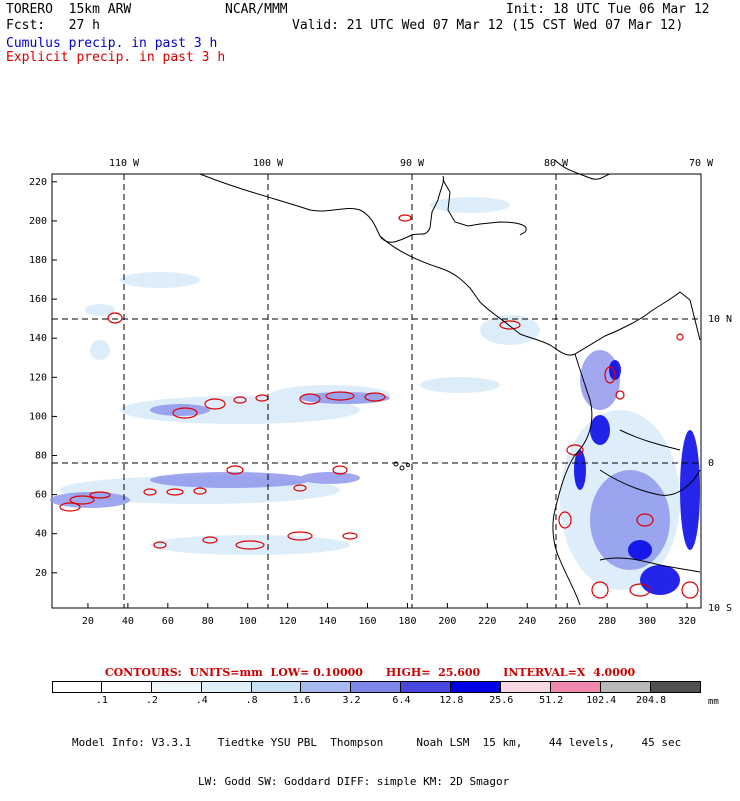  I want to click on lat-label: 10 N, so click(720, 319).